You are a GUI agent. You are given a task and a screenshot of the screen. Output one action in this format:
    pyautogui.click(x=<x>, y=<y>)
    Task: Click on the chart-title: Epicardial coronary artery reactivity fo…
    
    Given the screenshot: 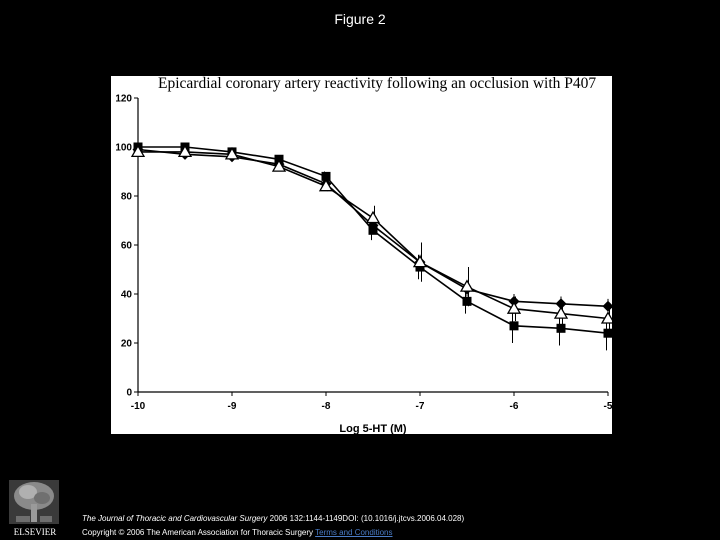 What is the action you would take?
    pyautogui.click(x=377, y=84)
    